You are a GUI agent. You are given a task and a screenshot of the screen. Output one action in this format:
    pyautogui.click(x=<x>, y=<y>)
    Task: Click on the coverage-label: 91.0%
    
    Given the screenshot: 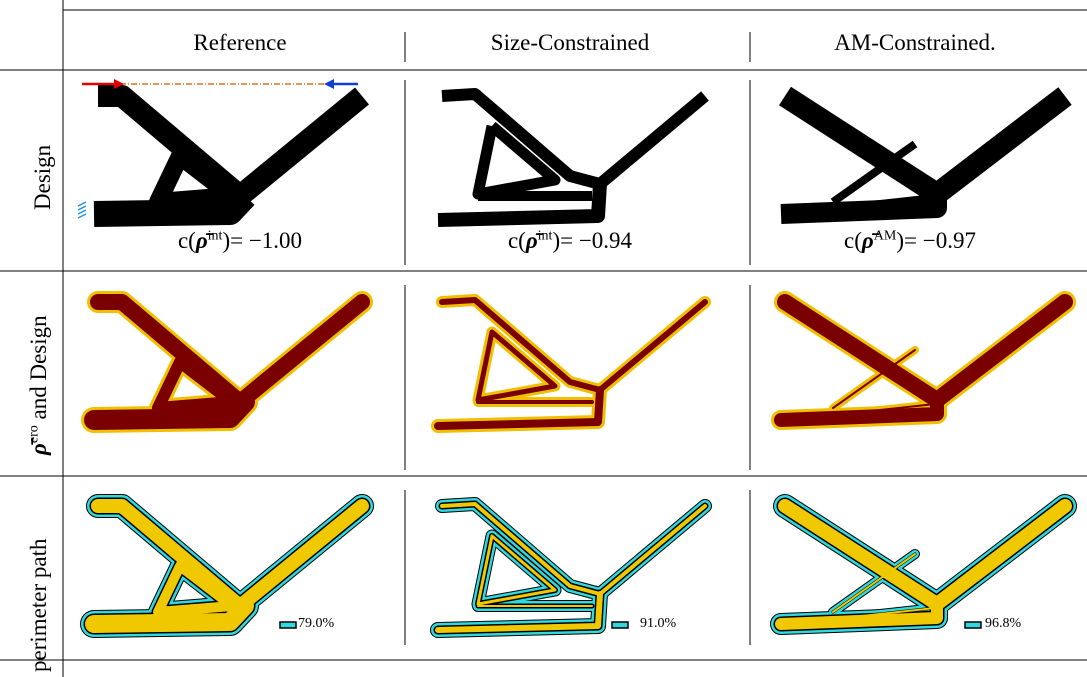 What is the action you would take?
    pyautogui.click(x=658, y=623)
    